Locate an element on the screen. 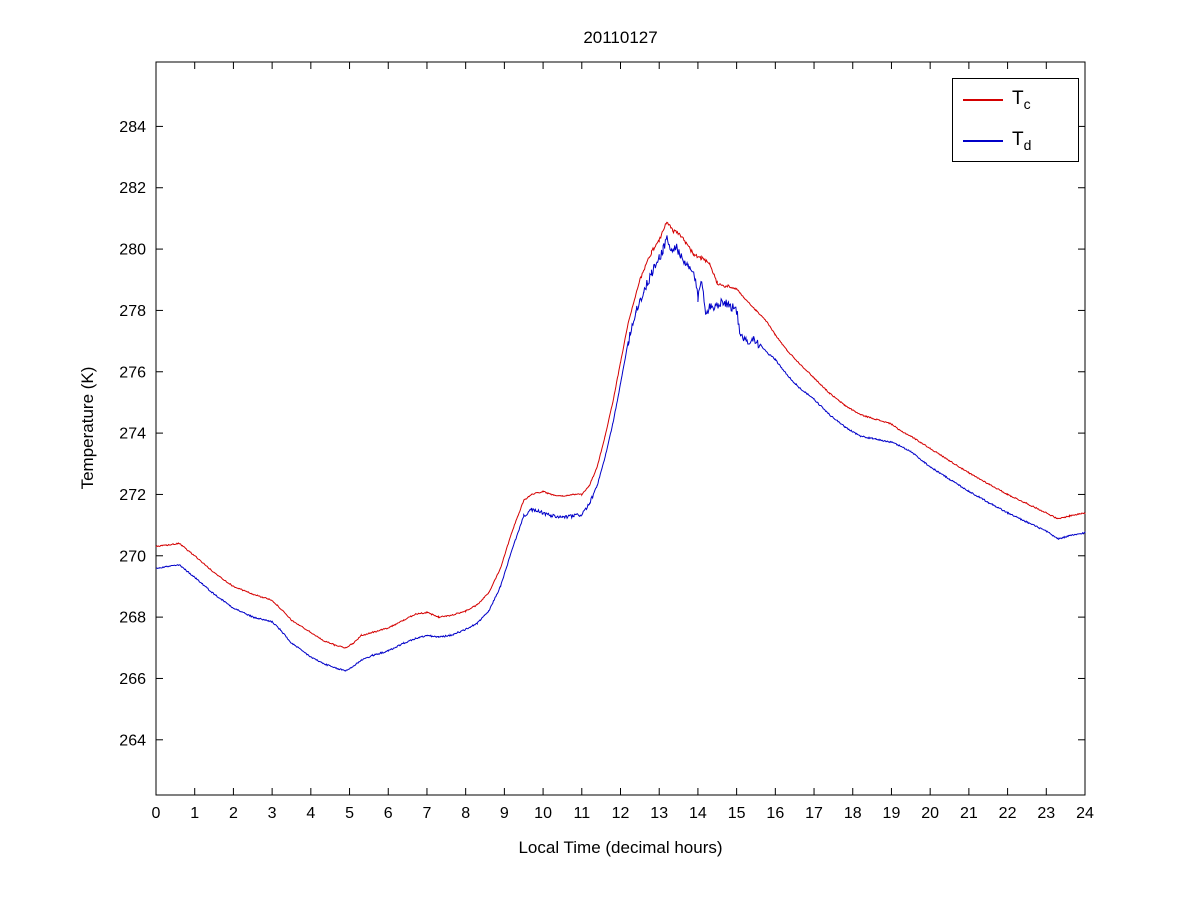 The height and width of the screenshot is (900, 1201). svg-text: 12 is located at coordinates (621, 813).